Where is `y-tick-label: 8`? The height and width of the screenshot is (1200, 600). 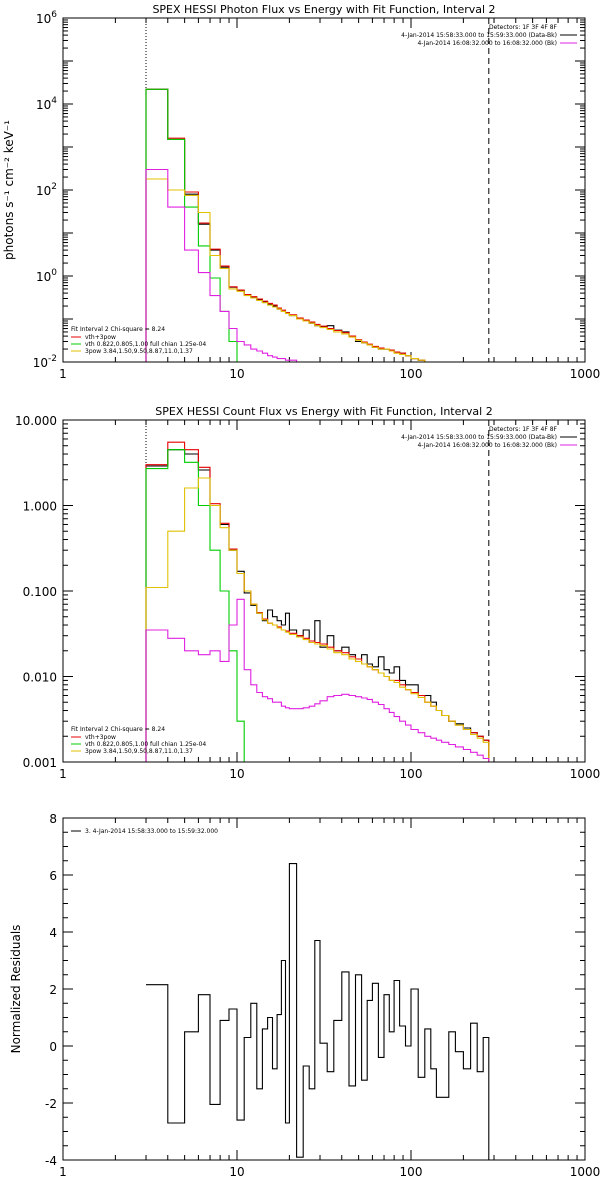 y-tick-label: 8 is located at coordinates (53, 819).